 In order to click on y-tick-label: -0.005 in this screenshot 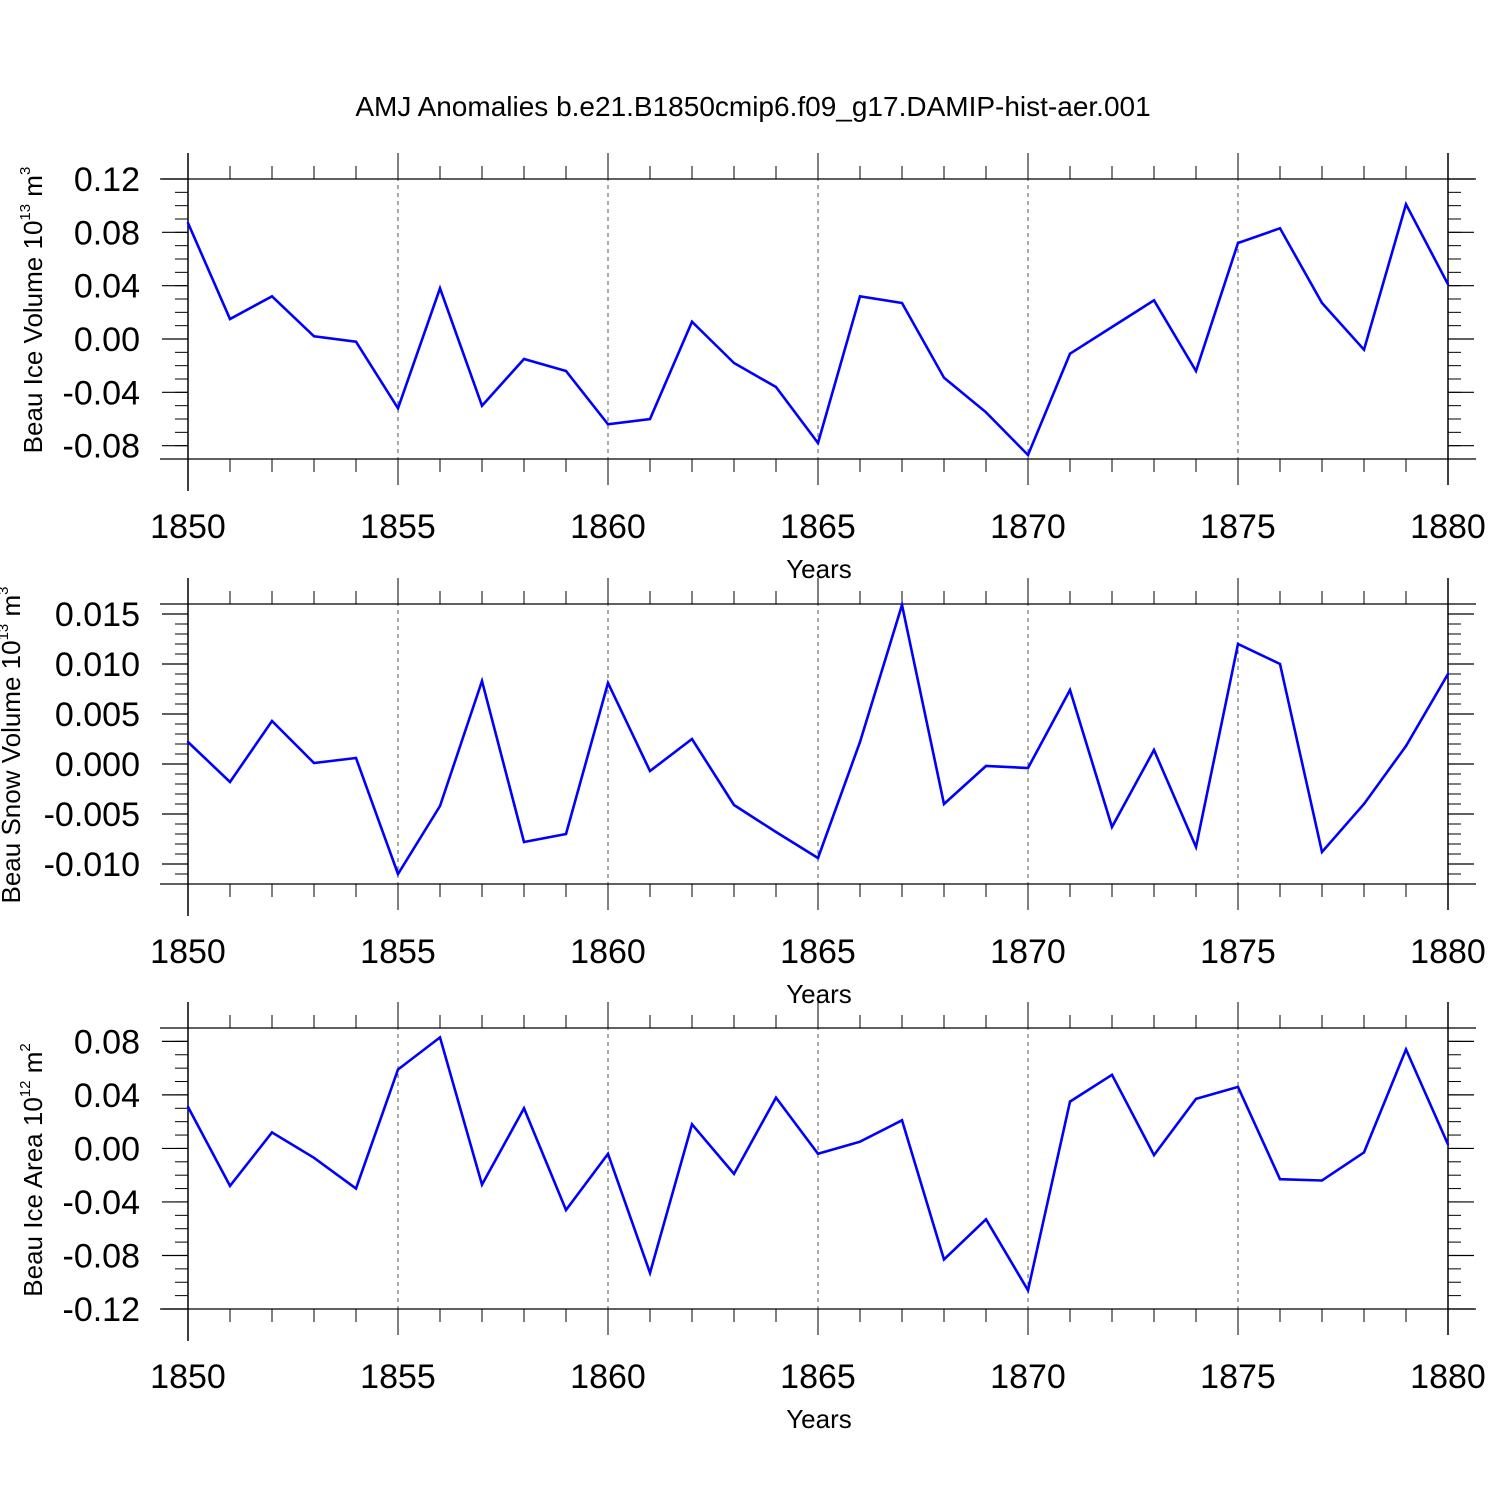, I will do `click(92, 815)`.